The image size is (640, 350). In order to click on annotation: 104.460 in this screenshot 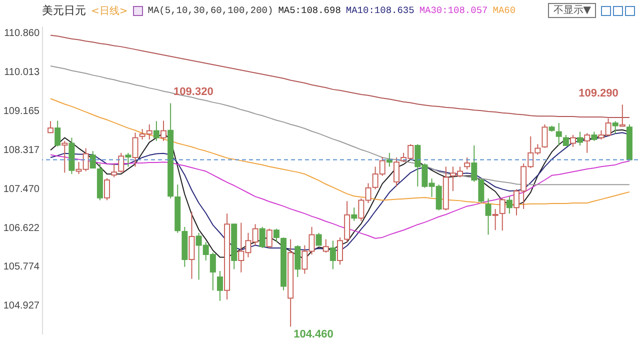, I will do `click(314, 334)`.